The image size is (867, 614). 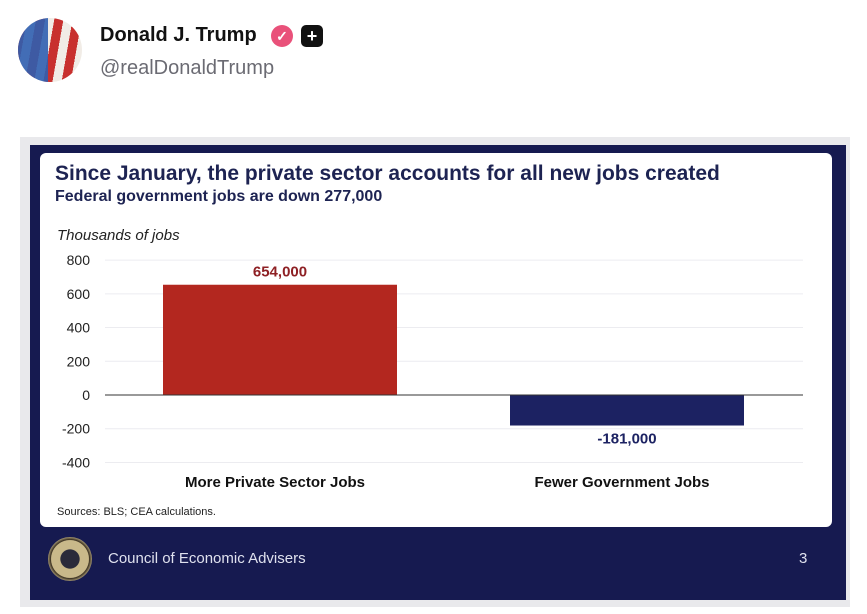 What do you see at coordinates (621, 482) in the screenshot?
I see `x-tick-label: Fewer Government Jobs` at bounding box center [621, 482].